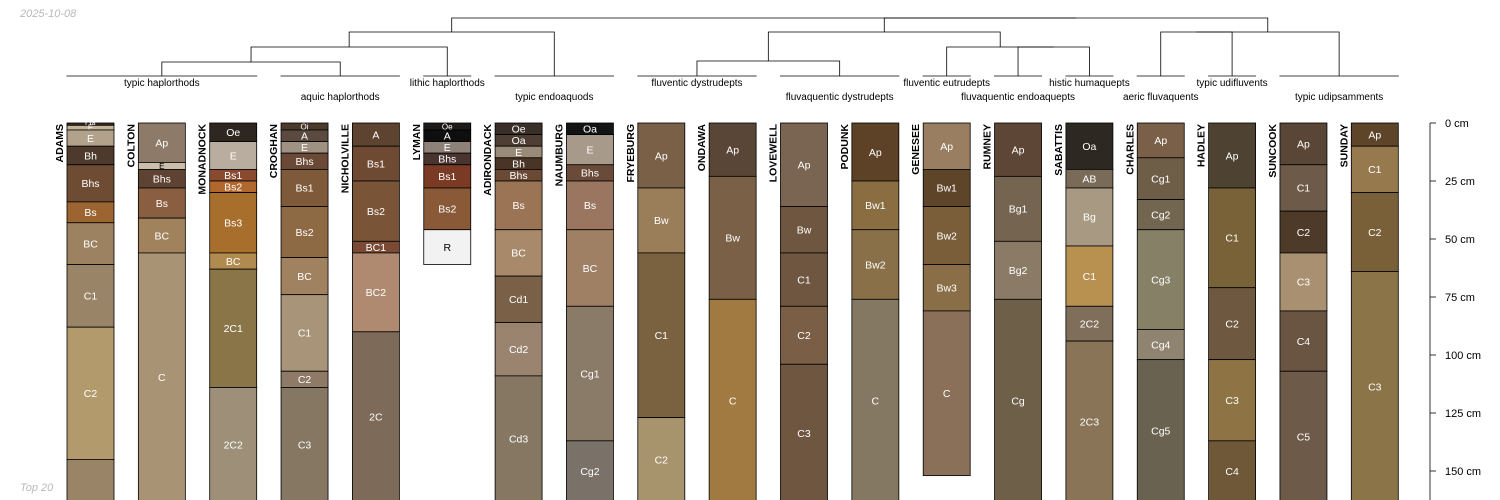 This screenshot has height=500, width=1500. I want to click on profile-name-label: CHARLES, so click(1130, 149).